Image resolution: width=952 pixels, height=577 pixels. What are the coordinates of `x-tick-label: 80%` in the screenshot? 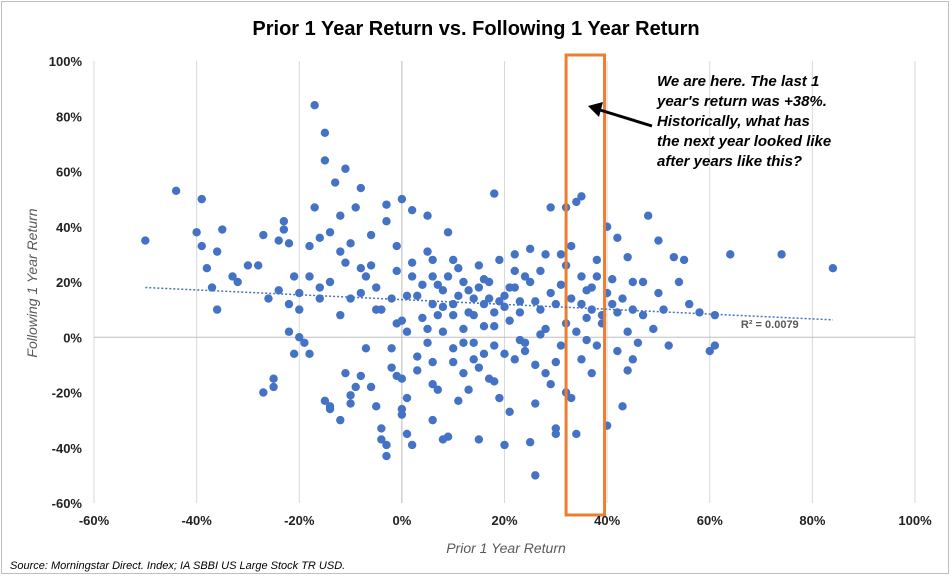 It's located at (812, 520).